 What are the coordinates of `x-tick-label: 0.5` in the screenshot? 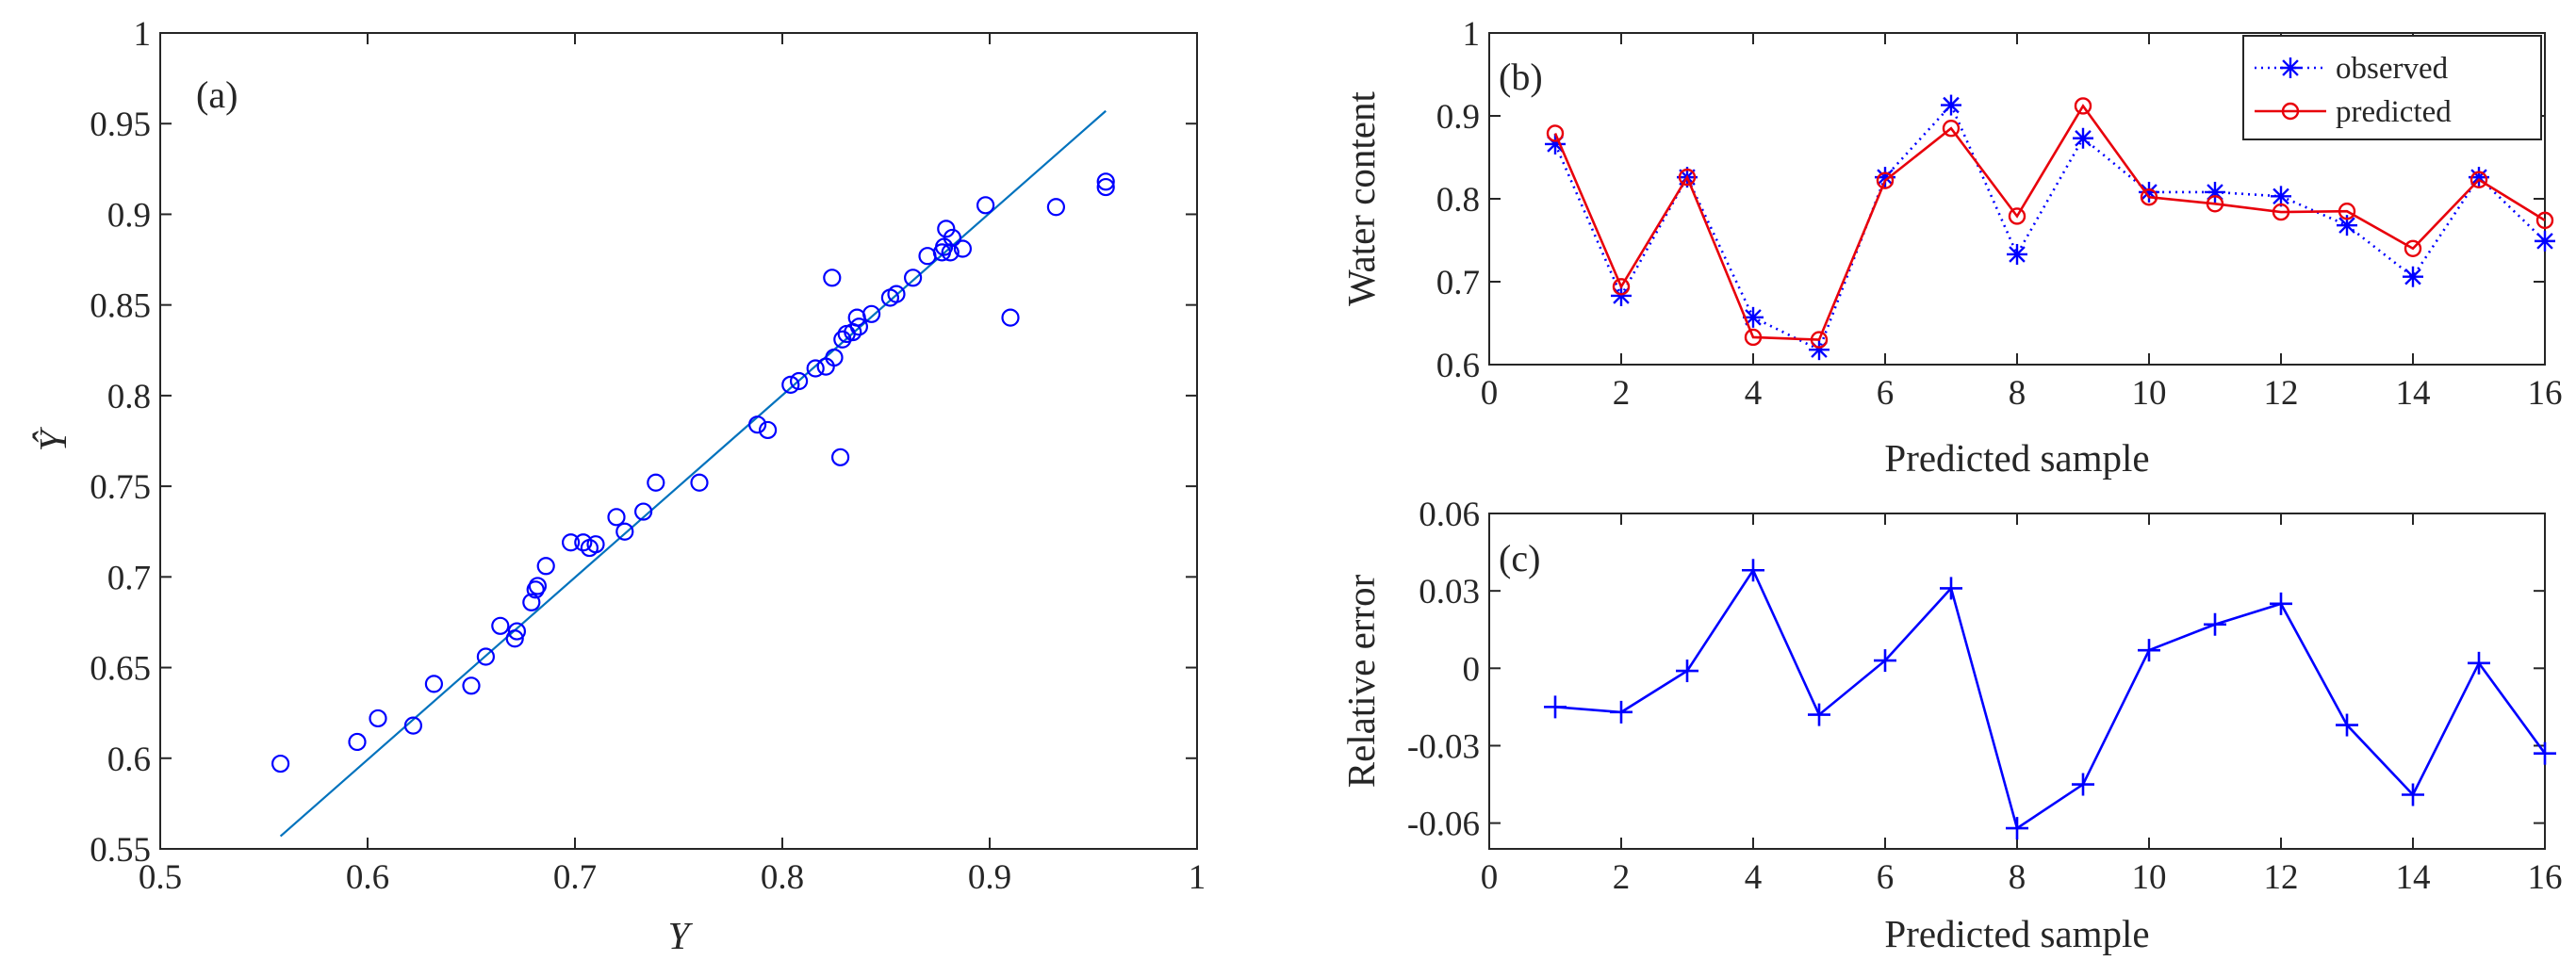 It's located at (160, 877).